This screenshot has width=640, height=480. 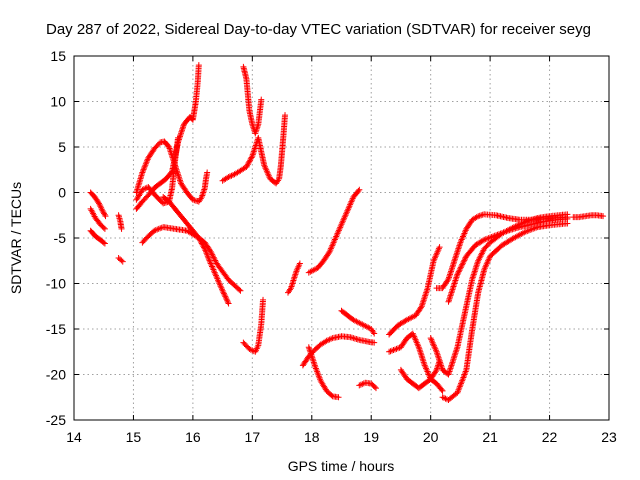 I want to click on y-tick-label: -25, so click(x=56, y=420).